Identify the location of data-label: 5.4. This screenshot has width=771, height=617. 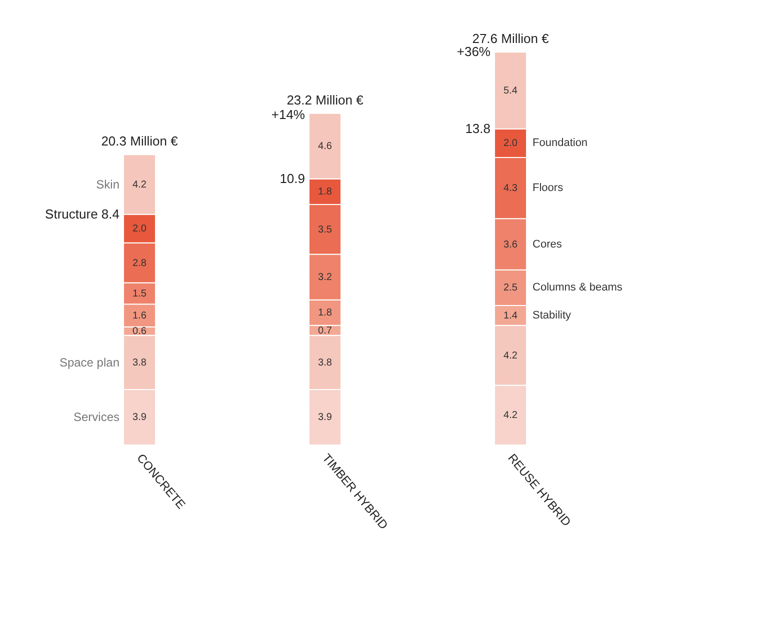
(511, 91).